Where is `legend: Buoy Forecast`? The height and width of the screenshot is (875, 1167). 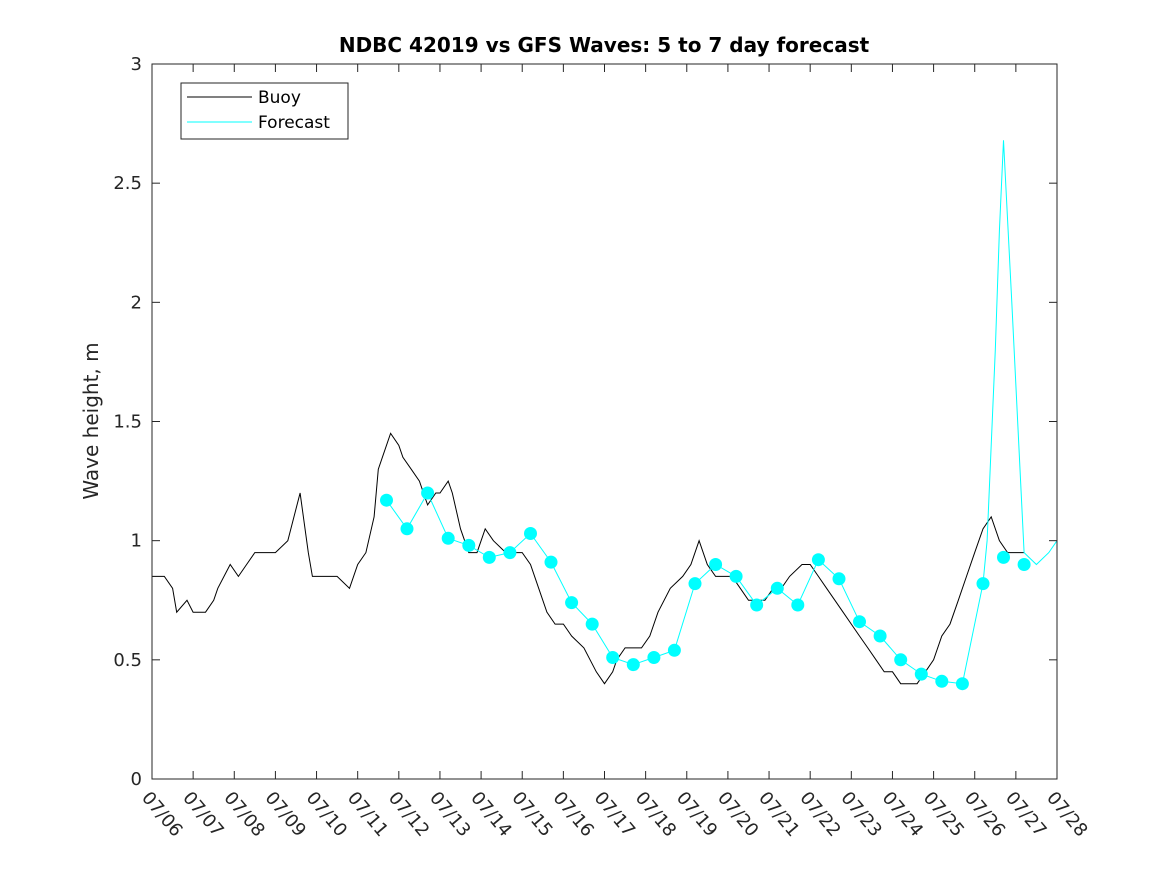 legend: Buoy Forecast is located at coordinates (264, 111).